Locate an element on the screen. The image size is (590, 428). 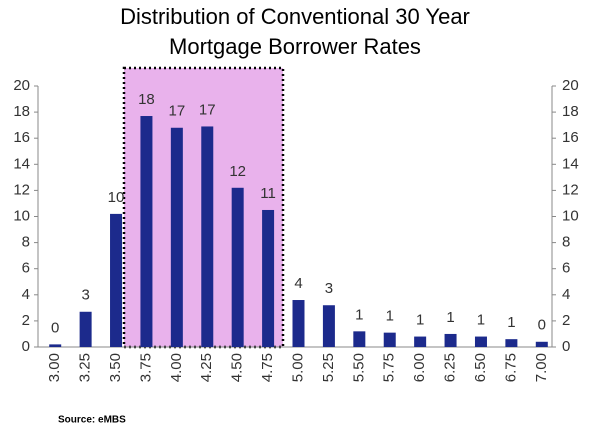
x-tick-label: 5.00 is located at coordinates (297, 367).